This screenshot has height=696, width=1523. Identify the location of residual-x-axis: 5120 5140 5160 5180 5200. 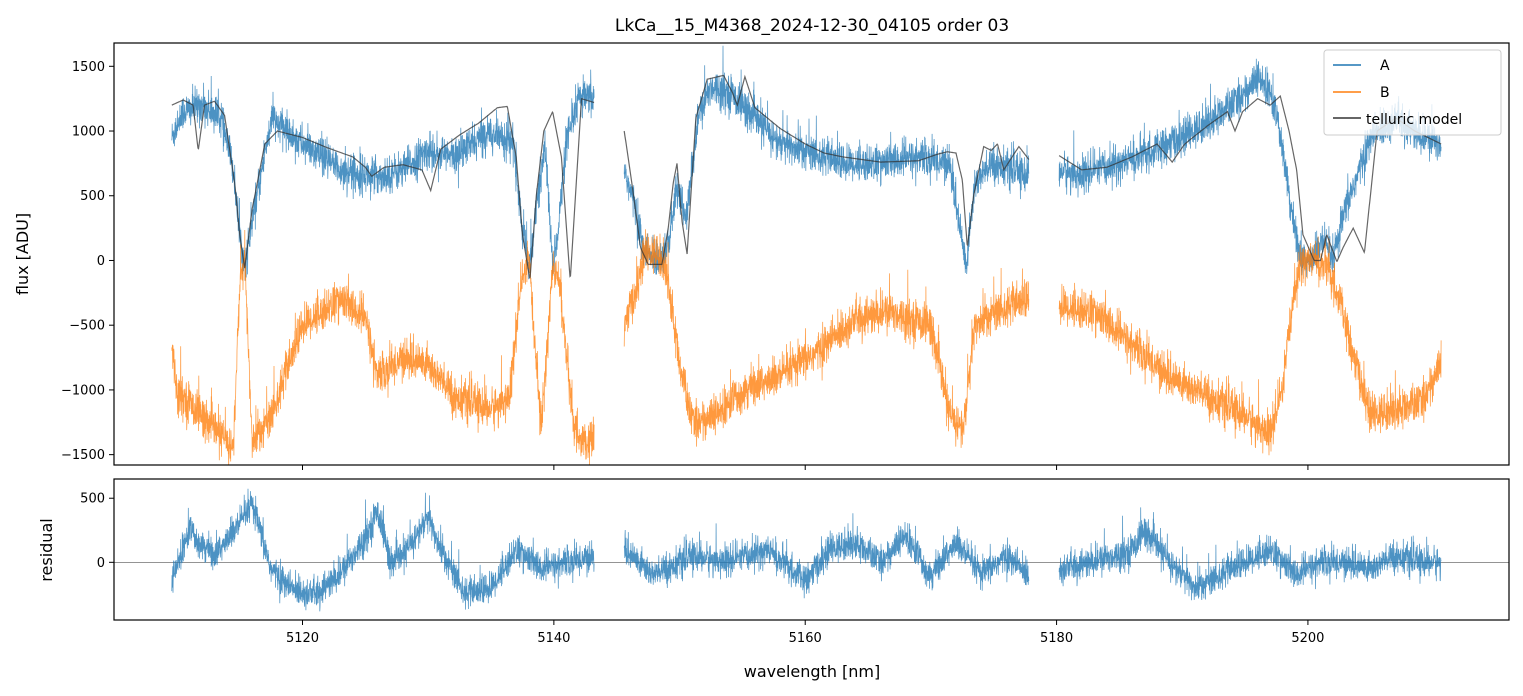
(805, 633).